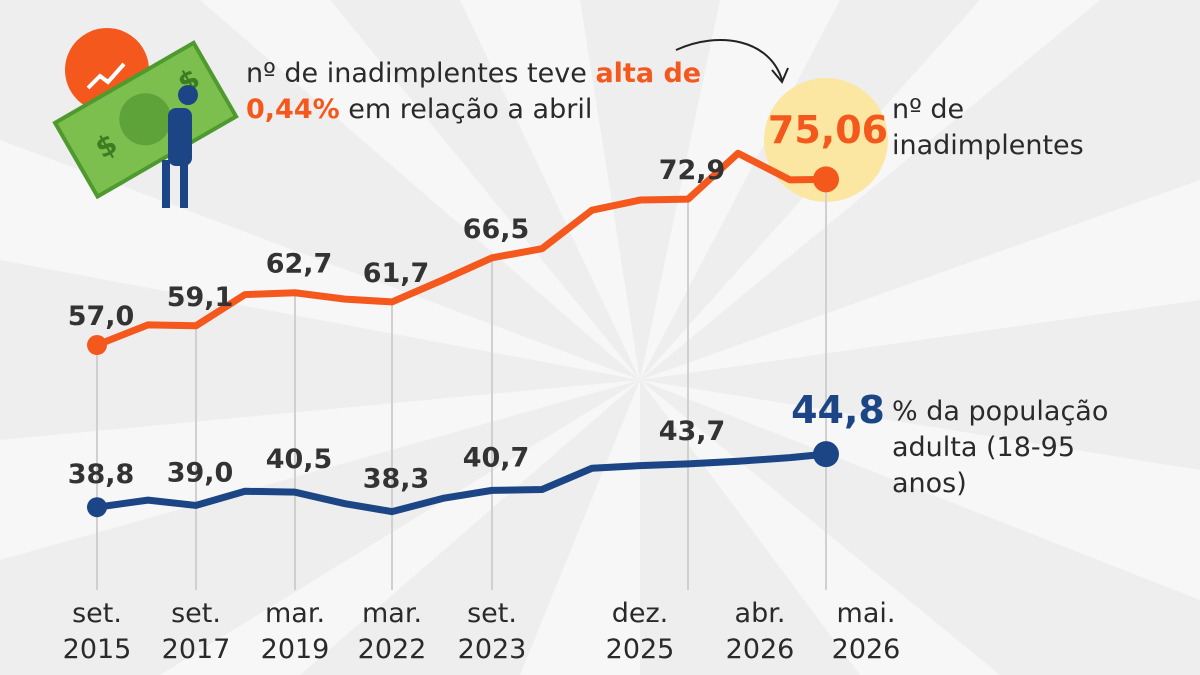 The image size is (1200, 675). What do you see at coordinates (1000, 447) in the screenshot?
I see `legend-entry: % da população adulta (18-95 anos)` at bounding box center [1000, 447].